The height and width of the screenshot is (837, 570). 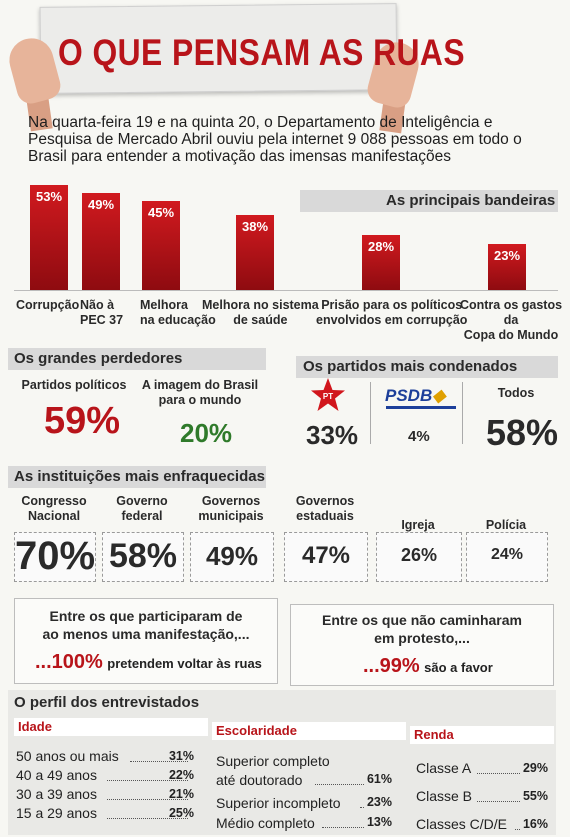 I want to click on partidos-header-bar, so click(x=427, y=367).